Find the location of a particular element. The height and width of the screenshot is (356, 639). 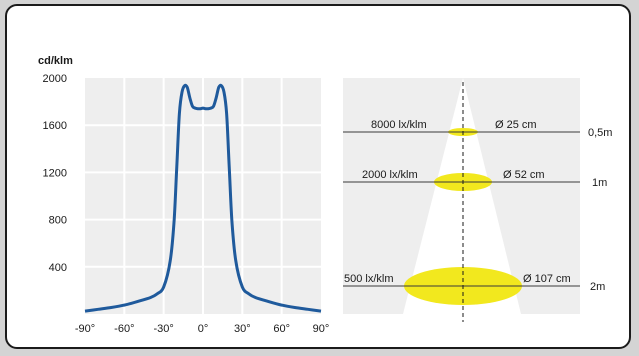

y-tick-label: 1200 is located at coordinates (55, 173).